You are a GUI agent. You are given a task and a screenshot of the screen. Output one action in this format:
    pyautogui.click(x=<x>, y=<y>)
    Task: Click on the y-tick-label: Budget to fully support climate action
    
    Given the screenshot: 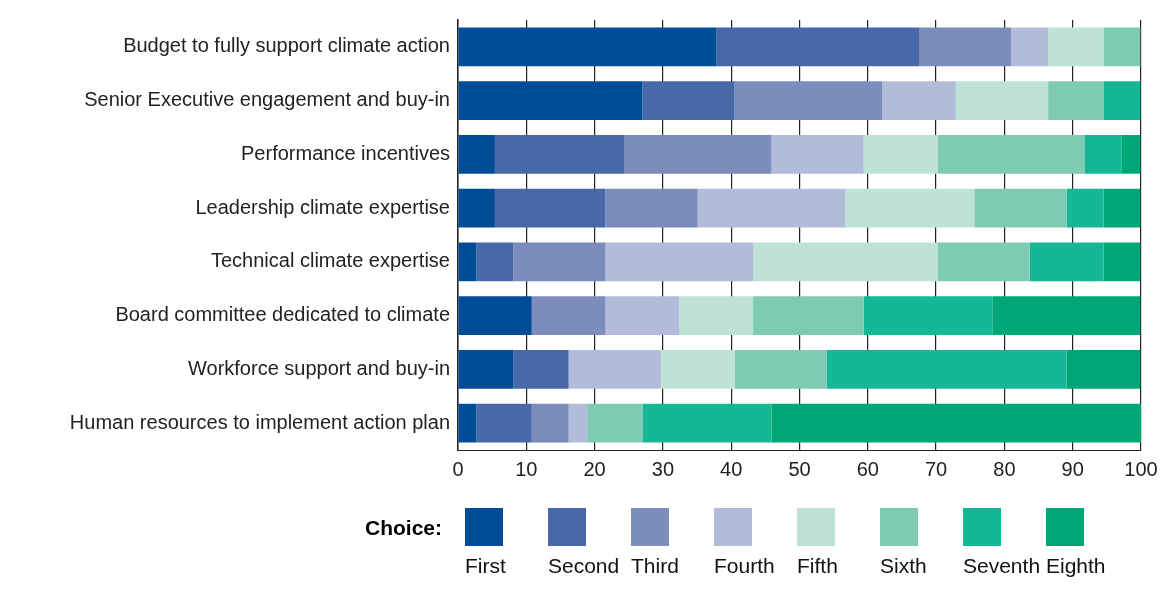 What is the action you would take?
    pyautogui.click(x=286, y=45)
    